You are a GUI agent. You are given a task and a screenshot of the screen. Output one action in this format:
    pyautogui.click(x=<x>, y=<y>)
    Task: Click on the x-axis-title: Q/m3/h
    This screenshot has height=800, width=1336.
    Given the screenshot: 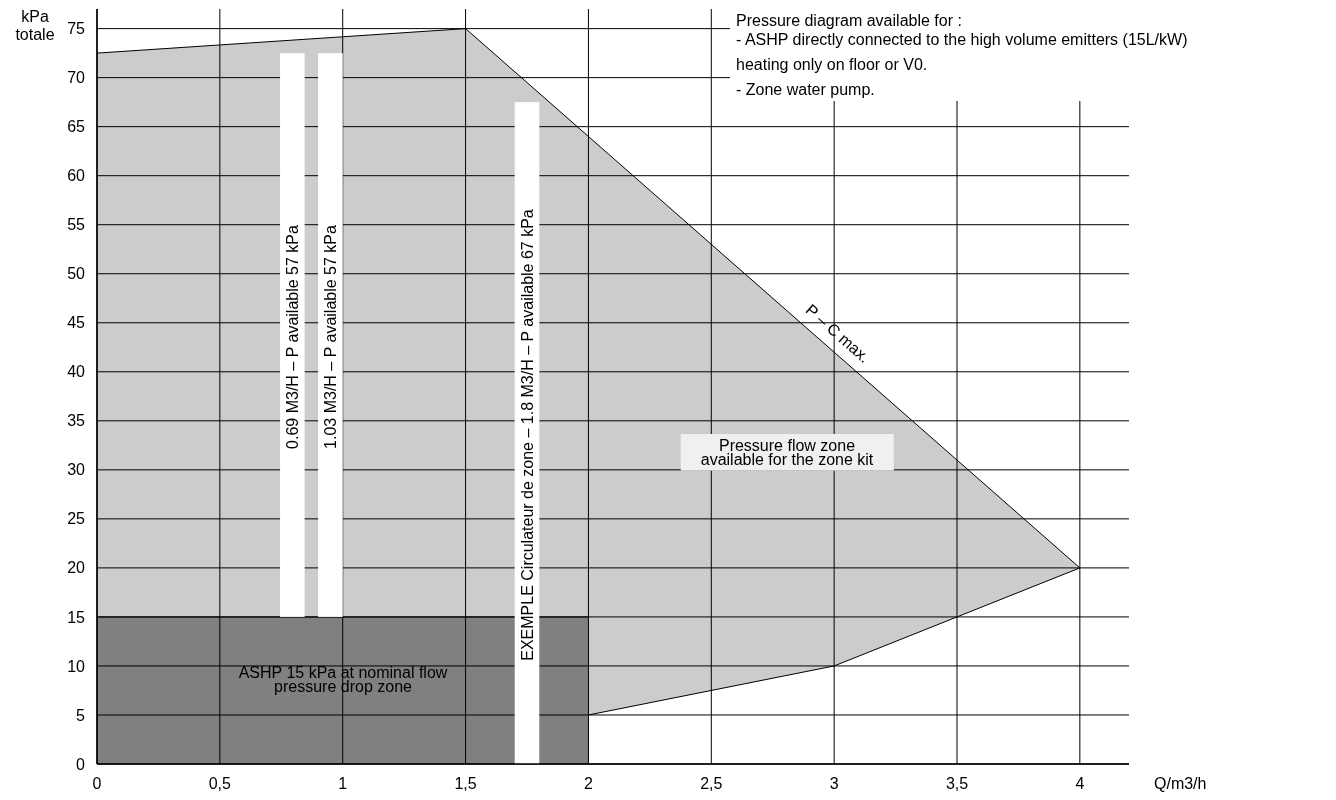 What is the action you would take?
    pyautogui.click(x=1180, y=783)
    